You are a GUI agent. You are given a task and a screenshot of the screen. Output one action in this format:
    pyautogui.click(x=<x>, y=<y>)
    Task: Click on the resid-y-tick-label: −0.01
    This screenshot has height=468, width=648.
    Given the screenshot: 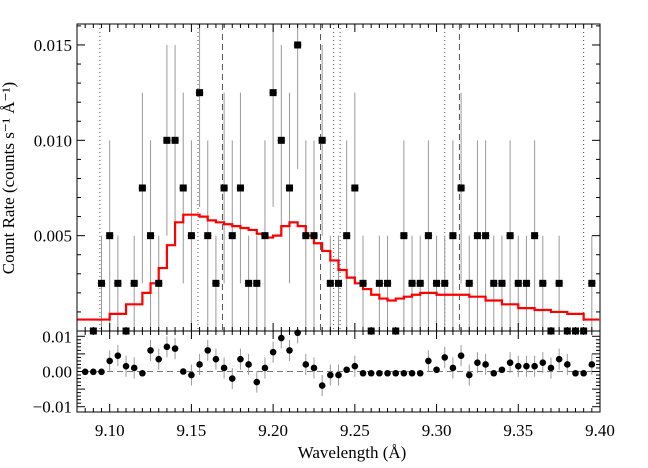 What is the action you would take?
    pyautogui.click(x=52, y=407)
    